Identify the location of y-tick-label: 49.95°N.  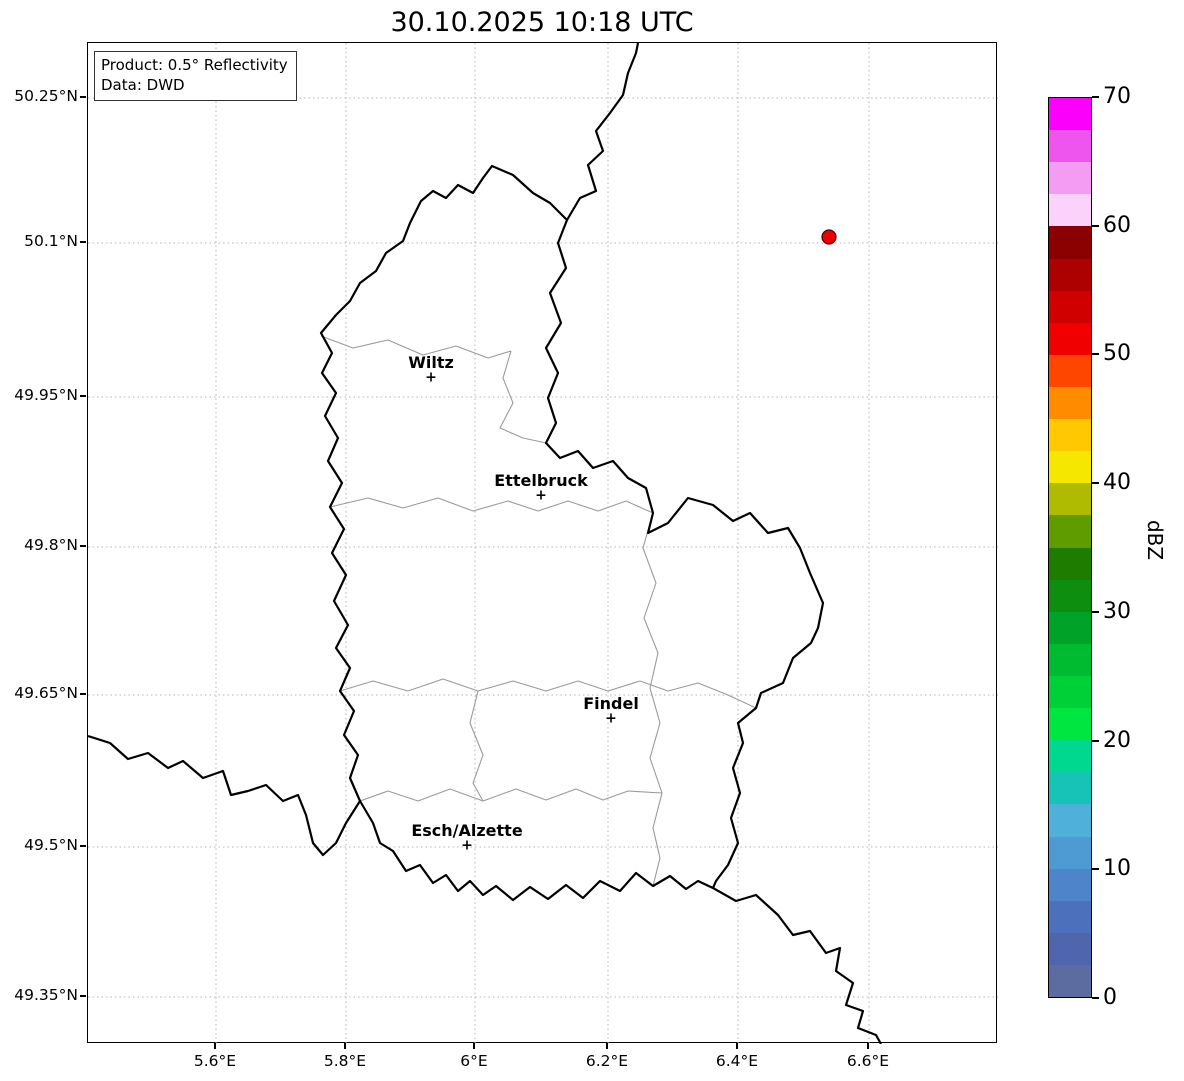
(46, 395).